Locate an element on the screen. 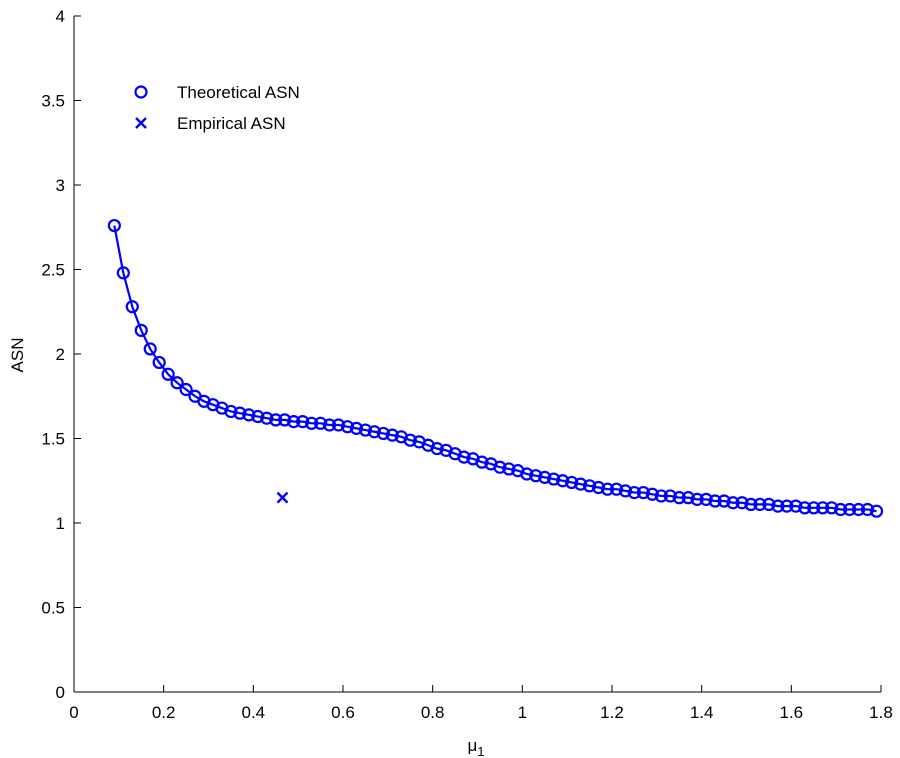 This screenshot has height=758, width=900. y-tick-label: 0 is located at coordinates (60, 692).